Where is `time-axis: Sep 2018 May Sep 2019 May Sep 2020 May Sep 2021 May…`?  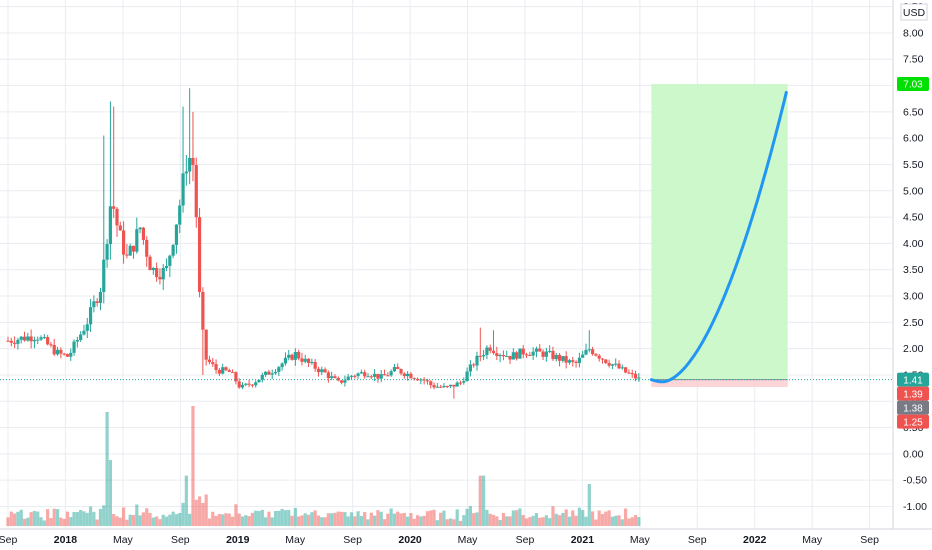 time-axis: Sep 2018 May Sep 2019 May Sep 2020 May Sep 2021 May… is located at coordinates (439, 540).